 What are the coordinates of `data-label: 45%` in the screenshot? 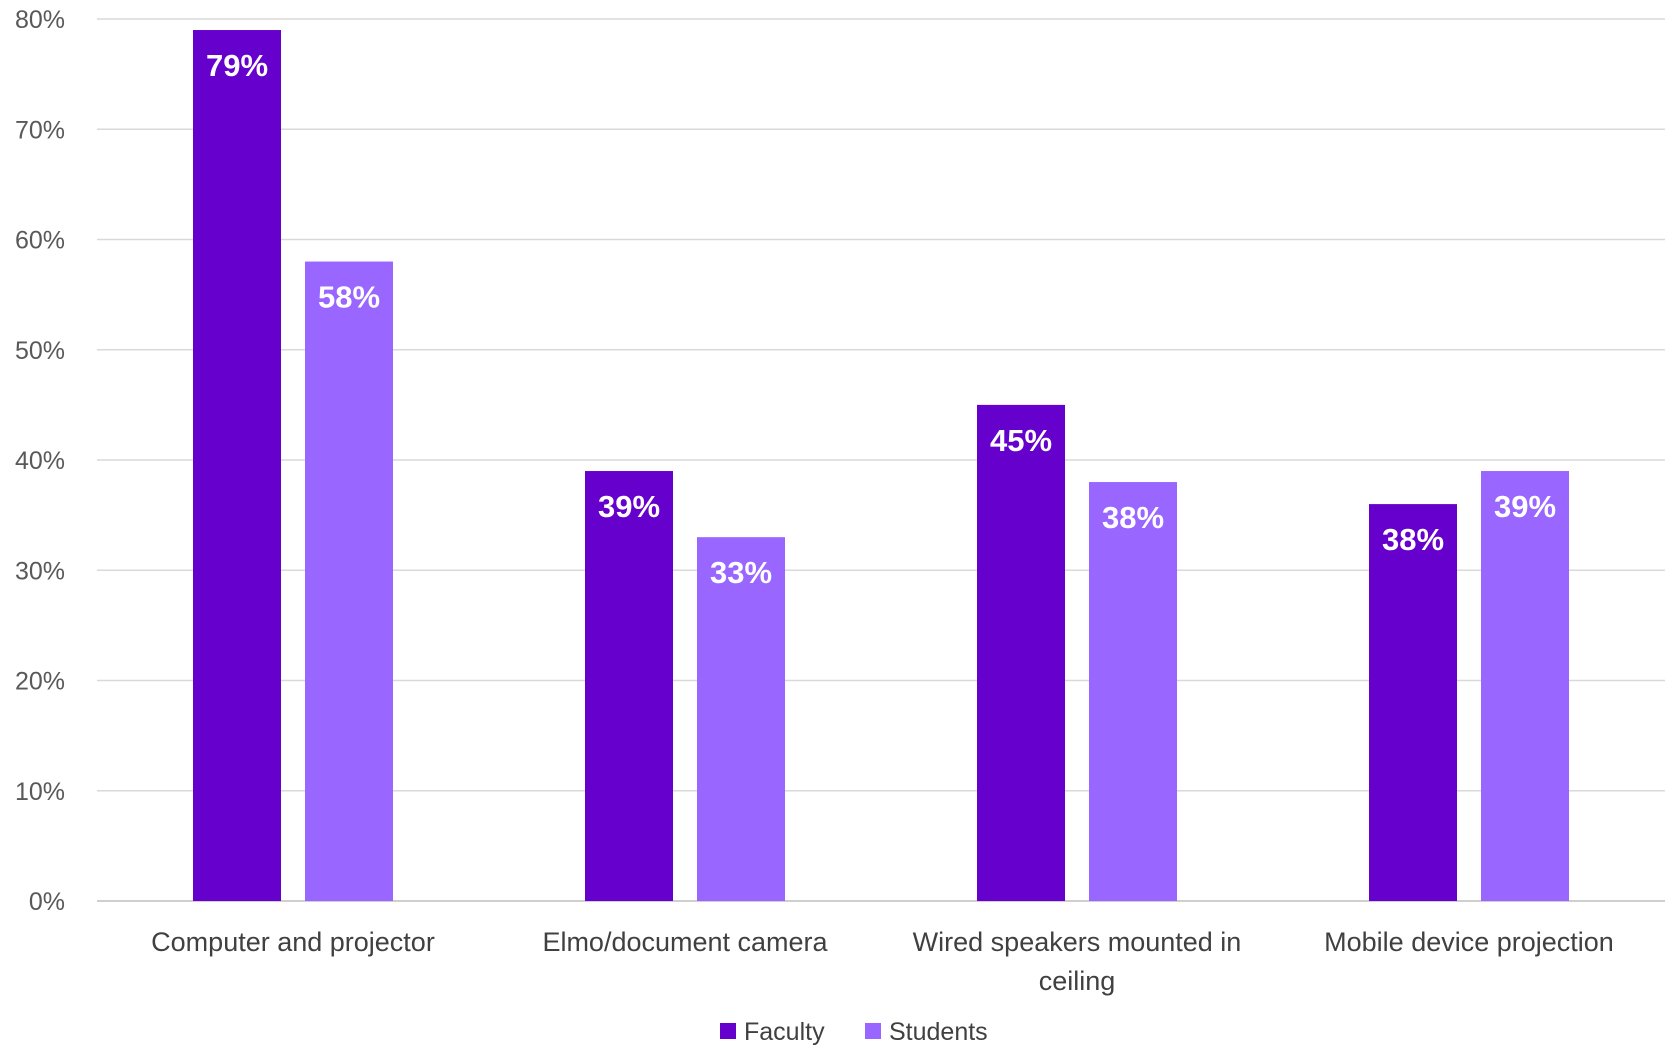 It's located at (1021, 440).